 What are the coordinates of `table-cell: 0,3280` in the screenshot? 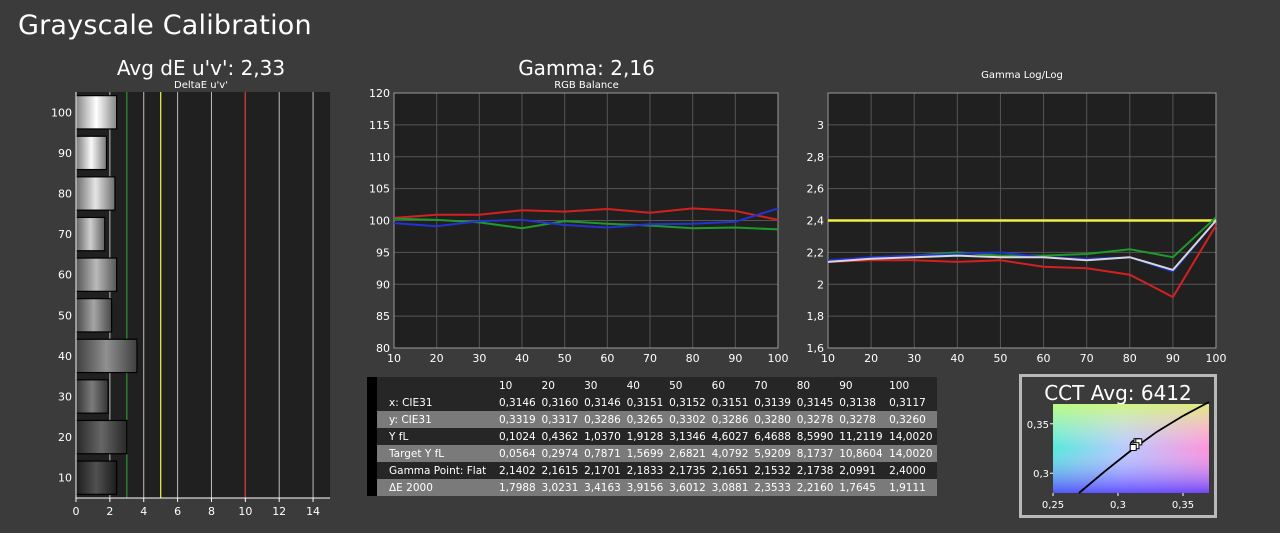 It's located at (773, 419).